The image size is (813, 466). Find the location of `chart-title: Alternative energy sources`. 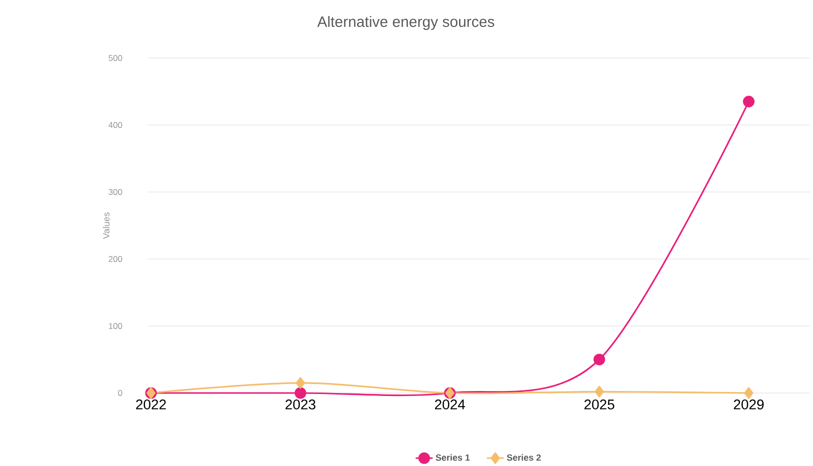

chart-title: Alternative energy sources is located at coordinates (405, 23).